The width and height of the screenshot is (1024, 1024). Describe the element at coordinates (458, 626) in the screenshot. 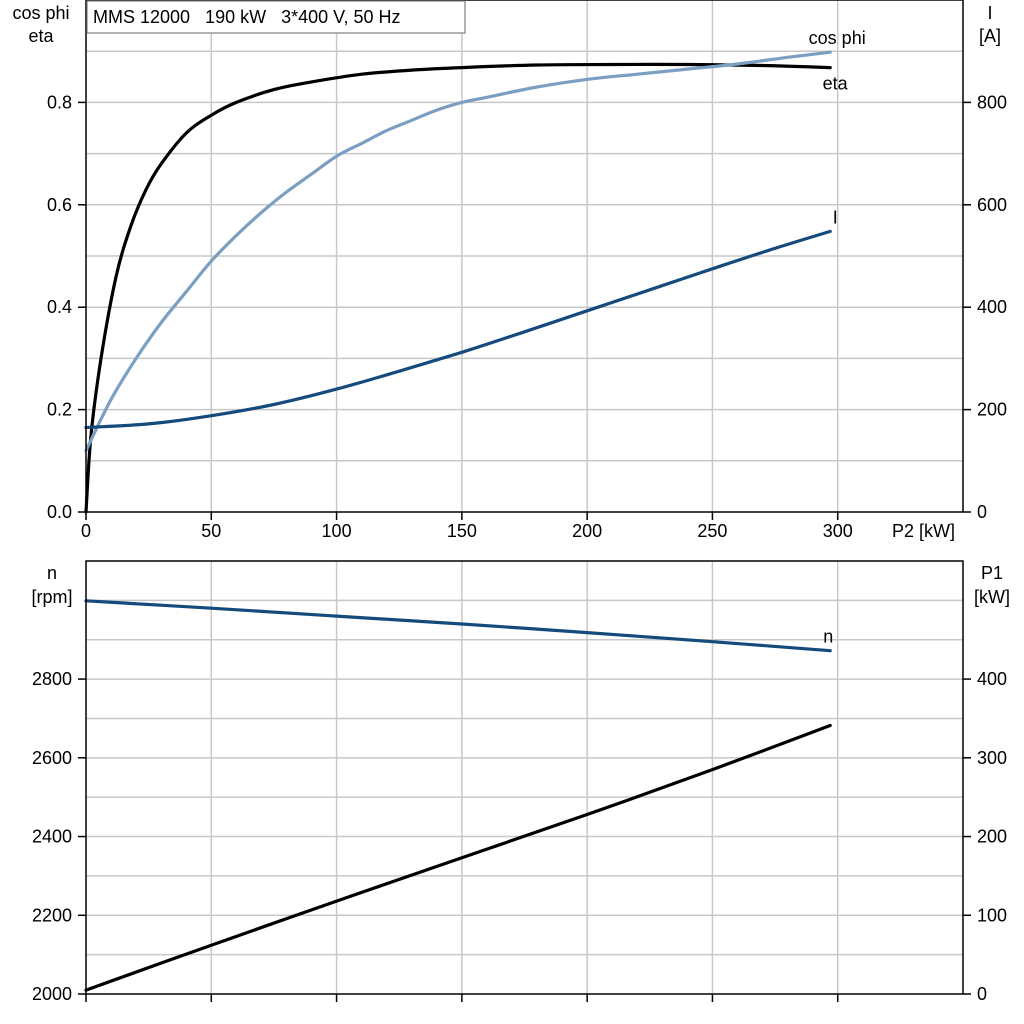

I see `speed-curve` at that location.